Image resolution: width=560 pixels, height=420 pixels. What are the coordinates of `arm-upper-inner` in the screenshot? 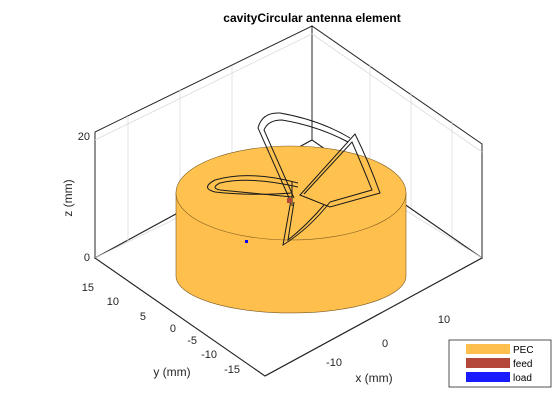 It's located at (306, 159).